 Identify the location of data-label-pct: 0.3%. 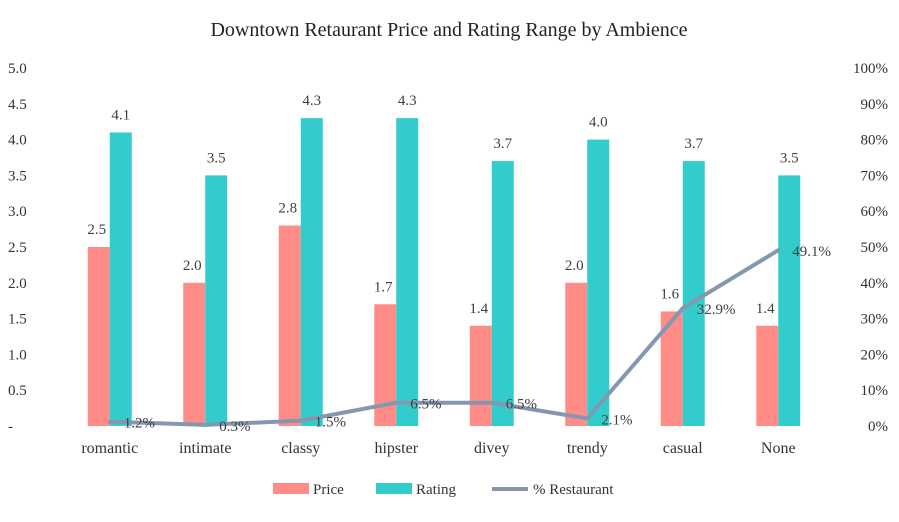
(234, 427).